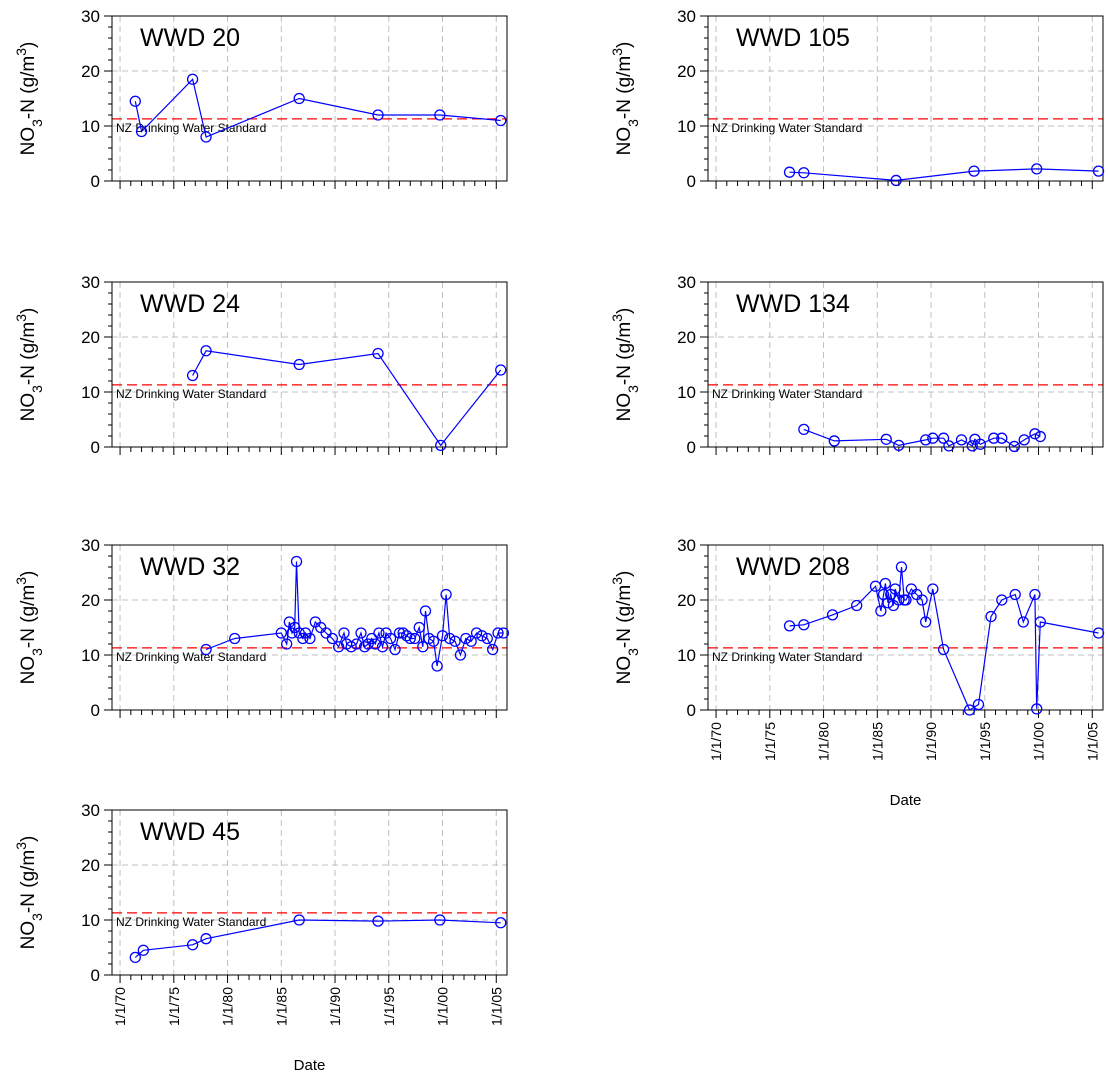  What do you see at coordinates (716, 741) in the screenshot?
I see `x-tick-label: 1/1/70` at bounding box center [716, 741].